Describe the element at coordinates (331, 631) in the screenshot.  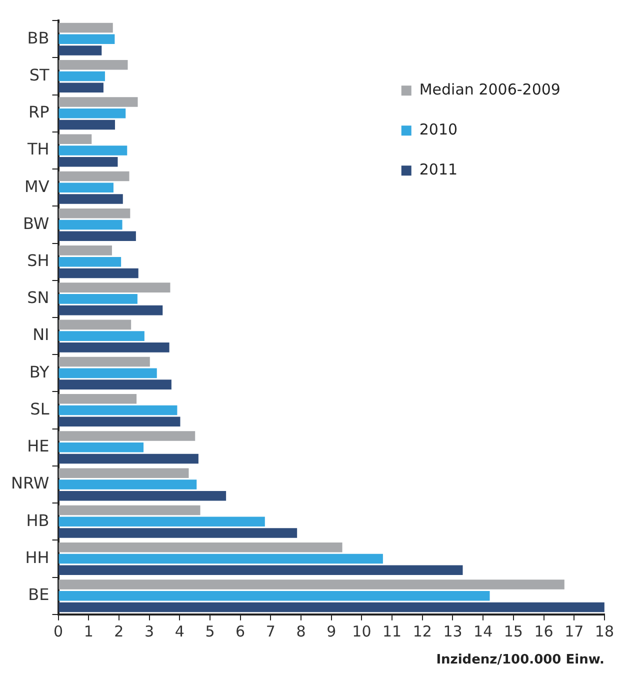
I see `x-tick-label: 9` at that location.